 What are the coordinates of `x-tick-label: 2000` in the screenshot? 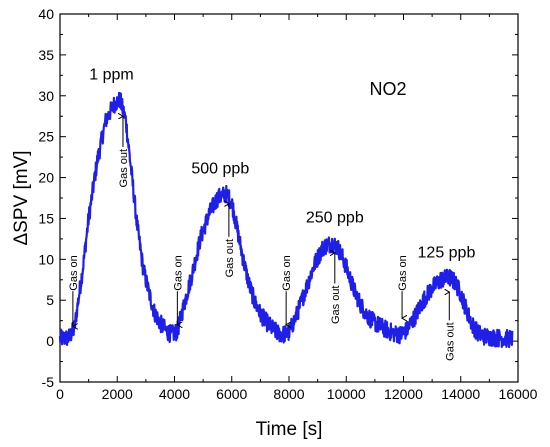 It's located at (117, 394).